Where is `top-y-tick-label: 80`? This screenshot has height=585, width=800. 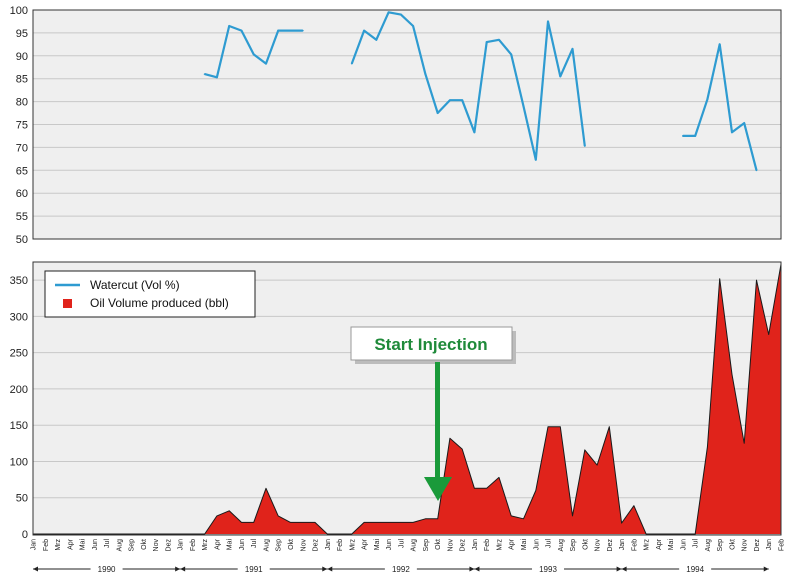
top-y-tick-label: 80 is located at coordinates (22, 103).